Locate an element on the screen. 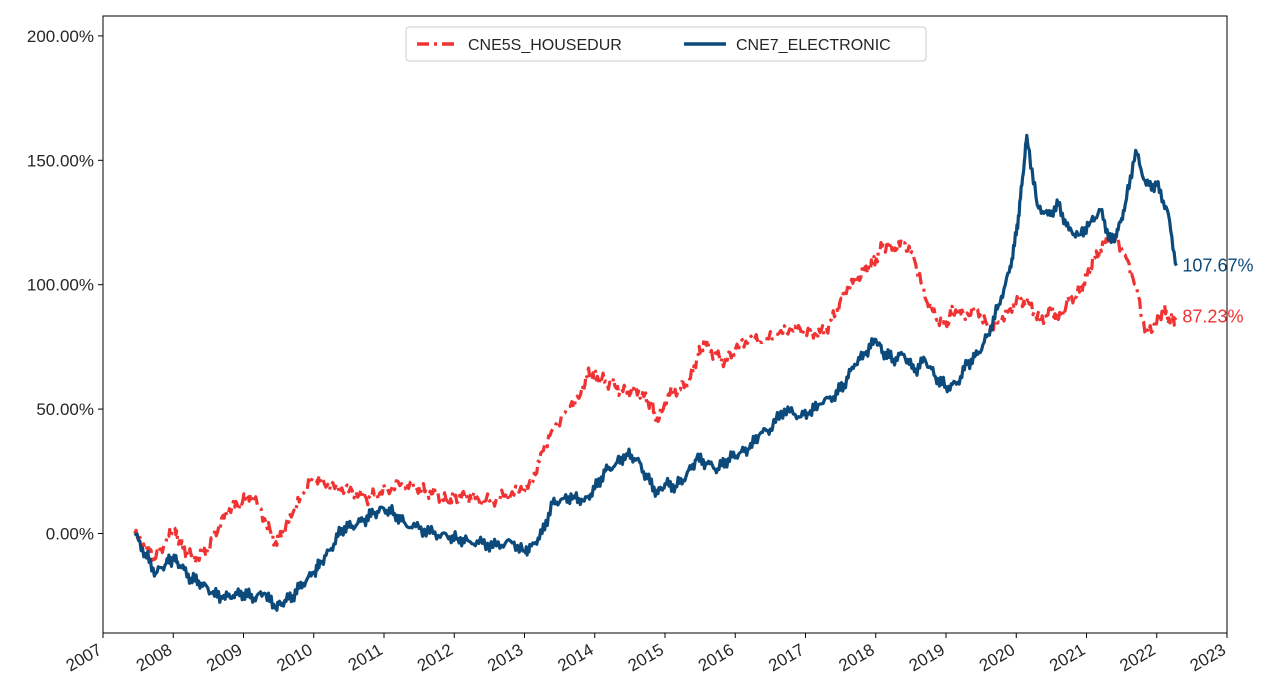 The image size is (1266, 690). end-value-label: 107.67% is located at coordinates (1217, 266).